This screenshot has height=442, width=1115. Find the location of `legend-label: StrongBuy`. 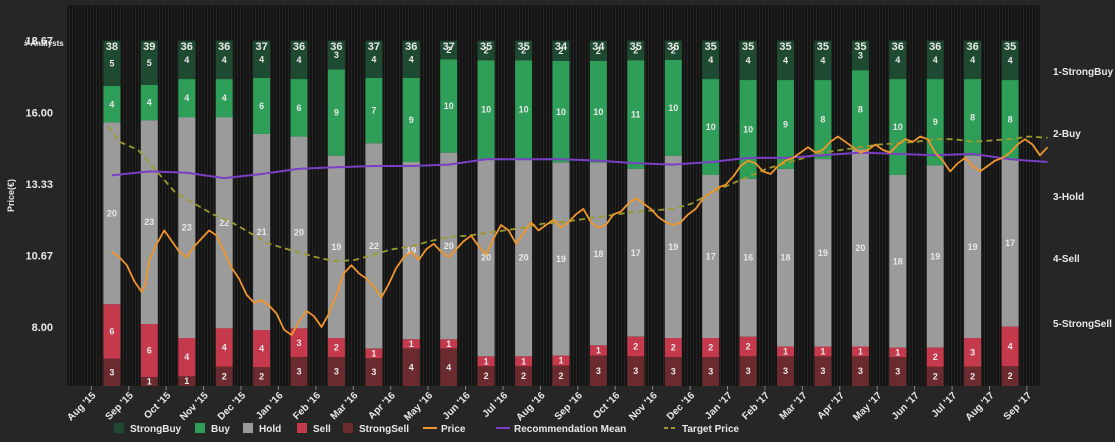

legend-label: StrongBuy is located at coordinates (156, 429).